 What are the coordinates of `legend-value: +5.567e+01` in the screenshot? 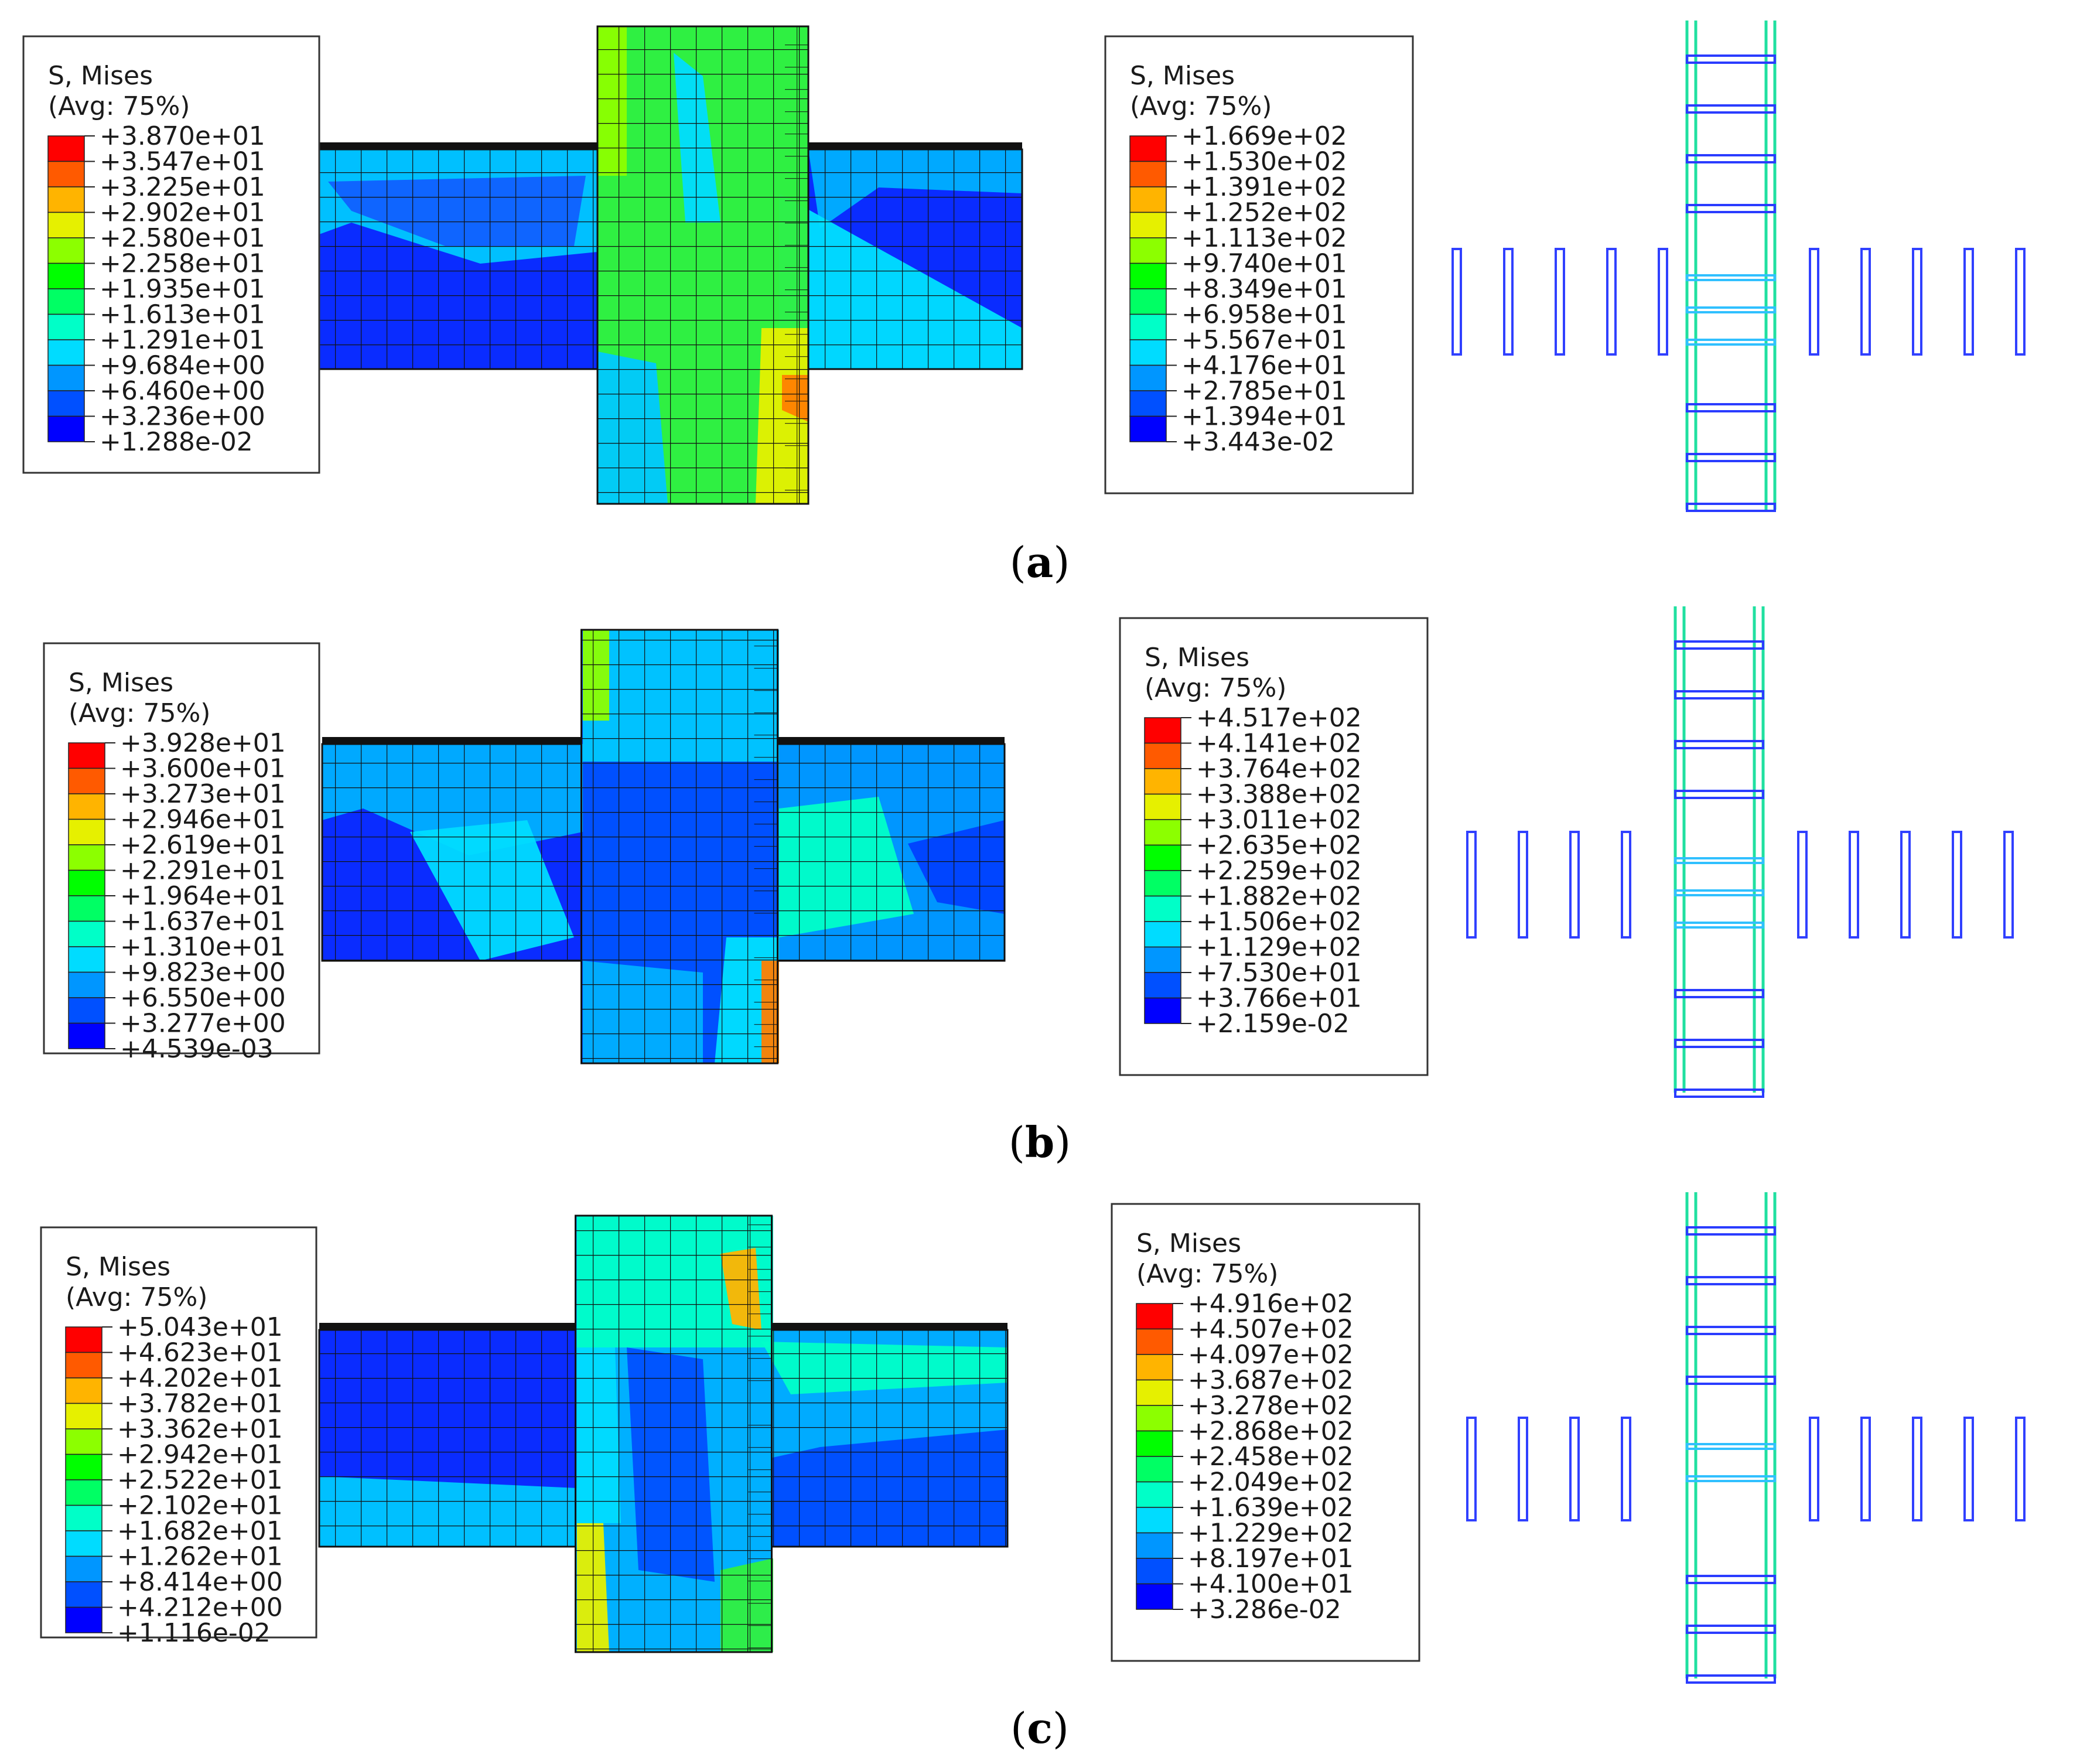 It's located at (1264, 340).